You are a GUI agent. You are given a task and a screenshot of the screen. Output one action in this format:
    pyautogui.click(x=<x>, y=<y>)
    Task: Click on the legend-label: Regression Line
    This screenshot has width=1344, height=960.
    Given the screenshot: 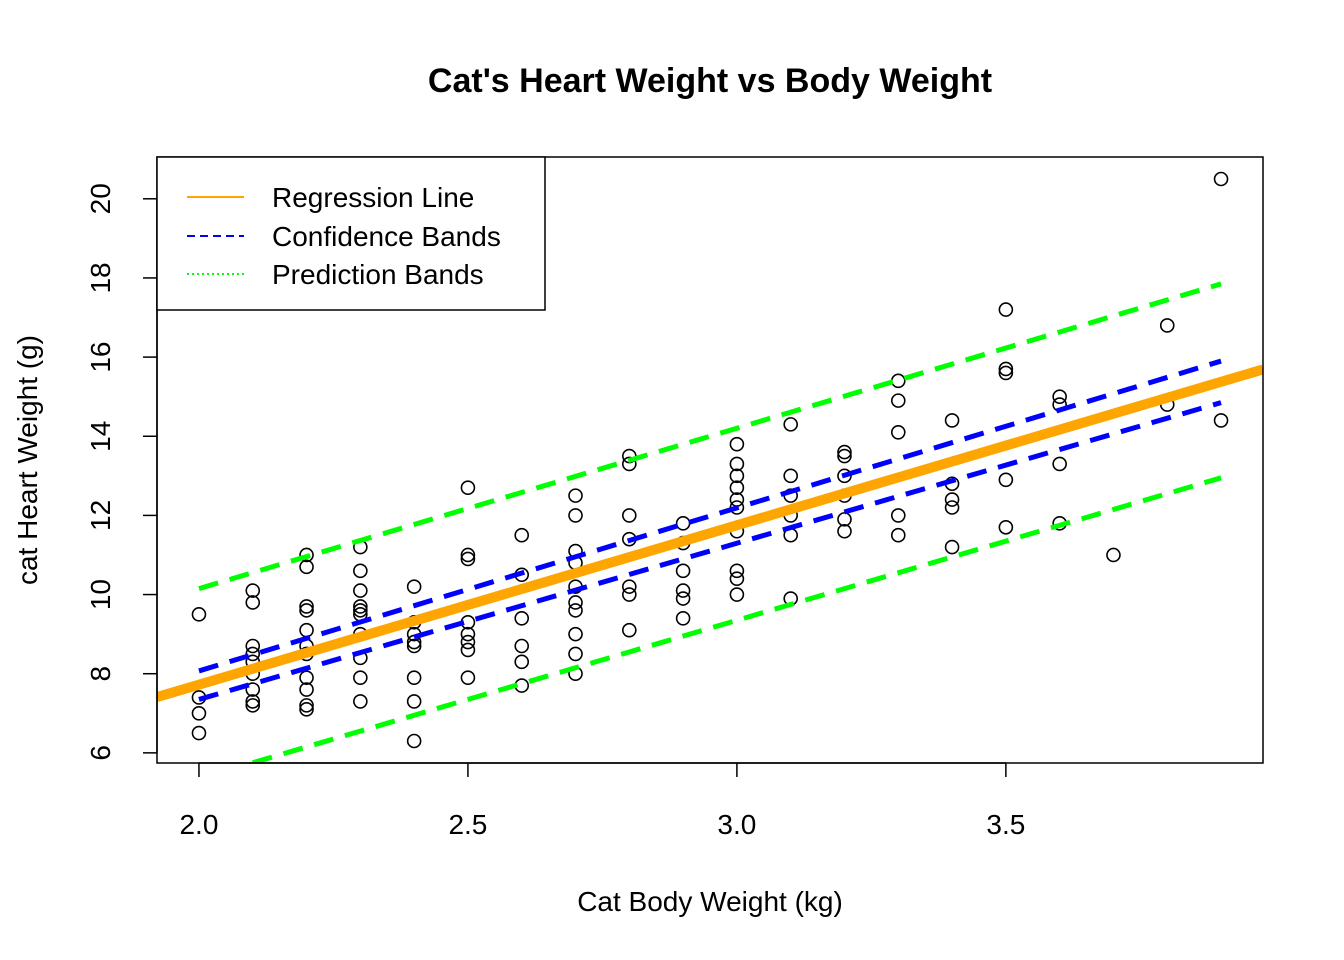 What is the action you would take?
    pyautogui.click(x=373, y=197)
    